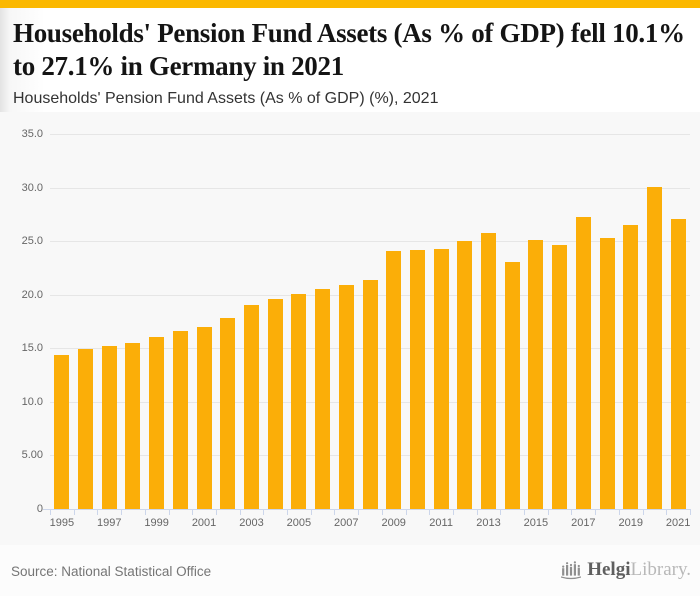 The height and width of the screenshot is (596, 700). I want to click on bar-2014, so click(512, 385).